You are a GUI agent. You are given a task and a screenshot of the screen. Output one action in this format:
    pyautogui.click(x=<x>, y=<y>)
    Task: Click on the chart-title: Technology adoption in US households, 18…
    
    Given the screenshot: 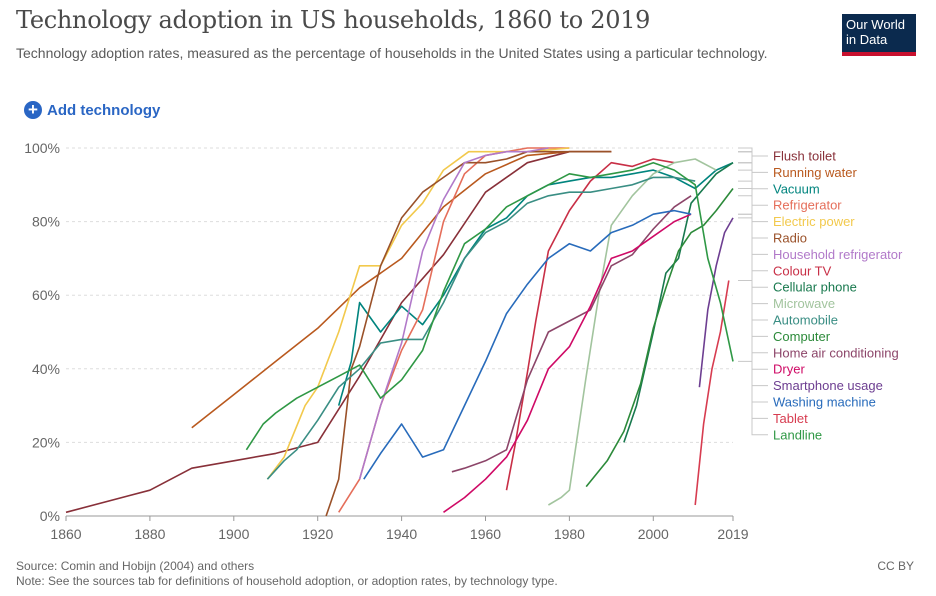 What is the action you would take?
    pyautogui.click(x=333, y=20)
    